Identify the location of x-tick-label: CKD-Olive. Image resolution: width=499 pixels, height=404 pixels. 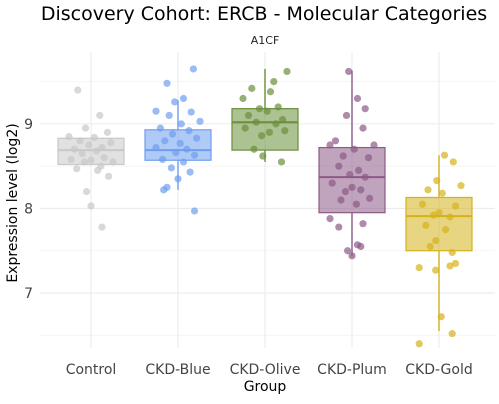
(265, 370).